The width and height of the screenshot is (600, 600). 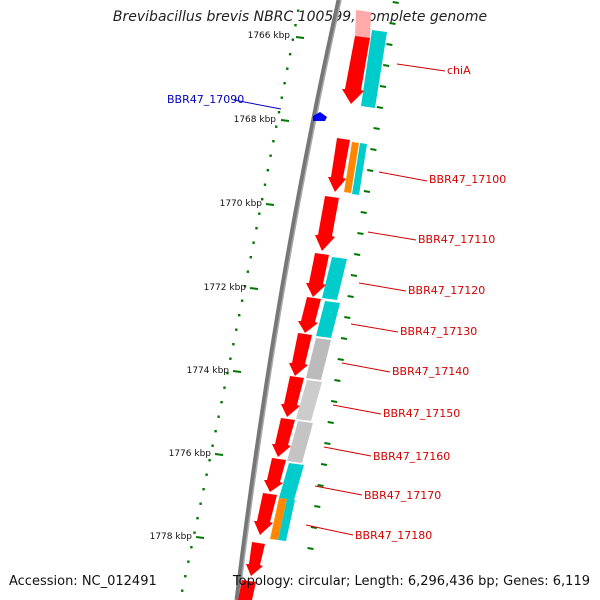 I want to click on gene-chiA, so click(x=356, y=70).